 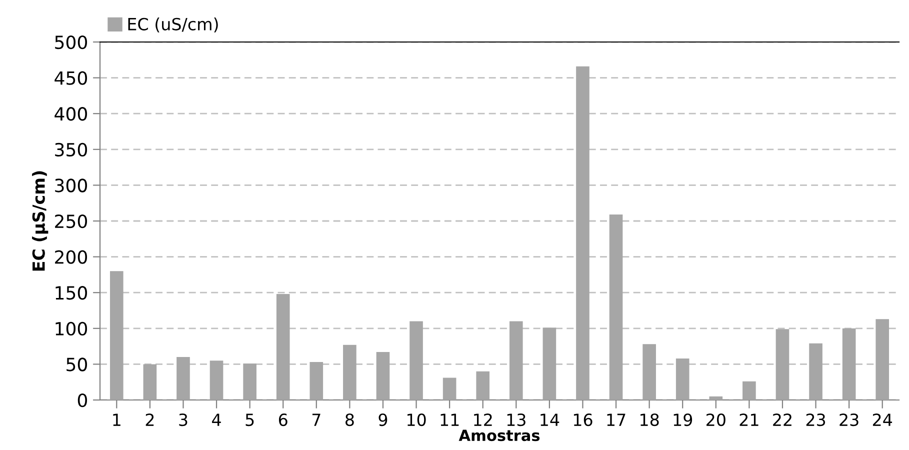 What do you see at coordinates (350, 419) in the screenshot?
I see `x-tick-label: 8` at bounding box center [350, 419].